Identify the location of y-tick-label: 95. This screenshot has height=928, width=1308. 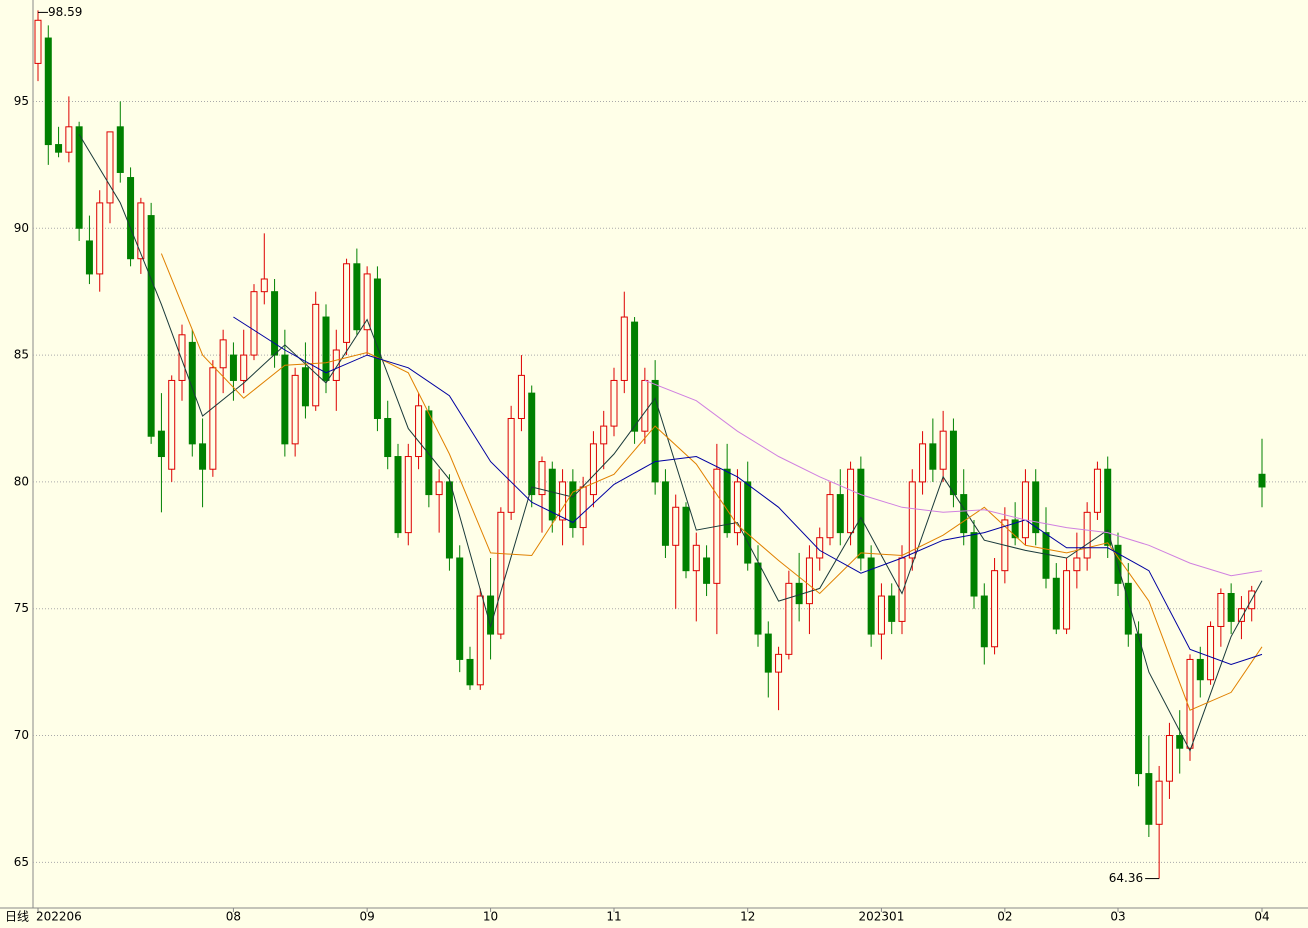
(21, 101).